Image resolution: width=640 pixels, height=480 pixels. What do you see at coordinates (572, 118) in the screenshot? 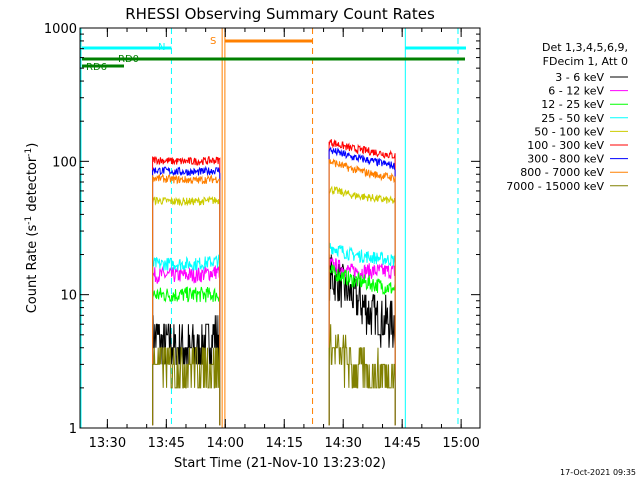
I see `legend-entry-3: 25 - 50 keV` at bounding box center [572, 118].